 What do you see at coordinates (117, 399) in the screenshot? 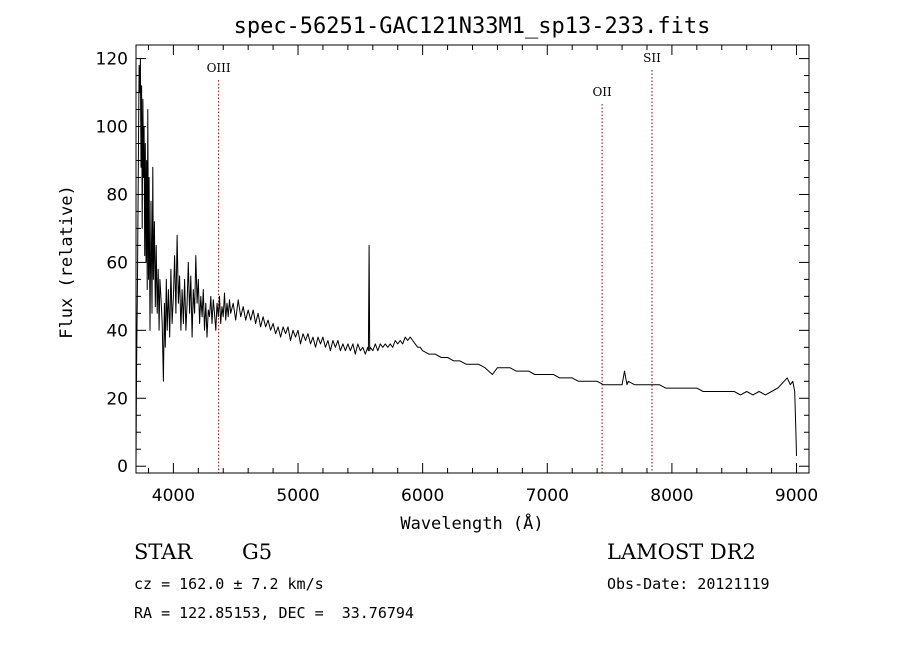
I see `y-tick-label-20: 20` at bounding box center [117, 399].